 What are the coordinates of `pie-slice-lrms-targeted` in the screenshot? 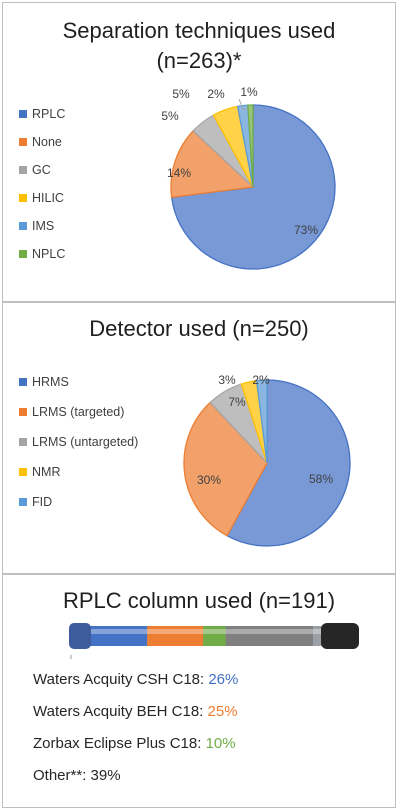 It's located at (225, 469).